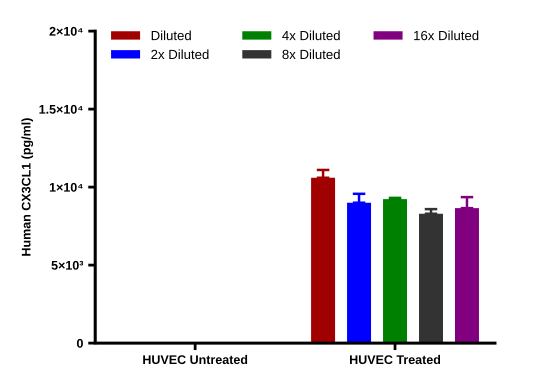  I want to click on y-tick-label: 0, so click(79, 343).